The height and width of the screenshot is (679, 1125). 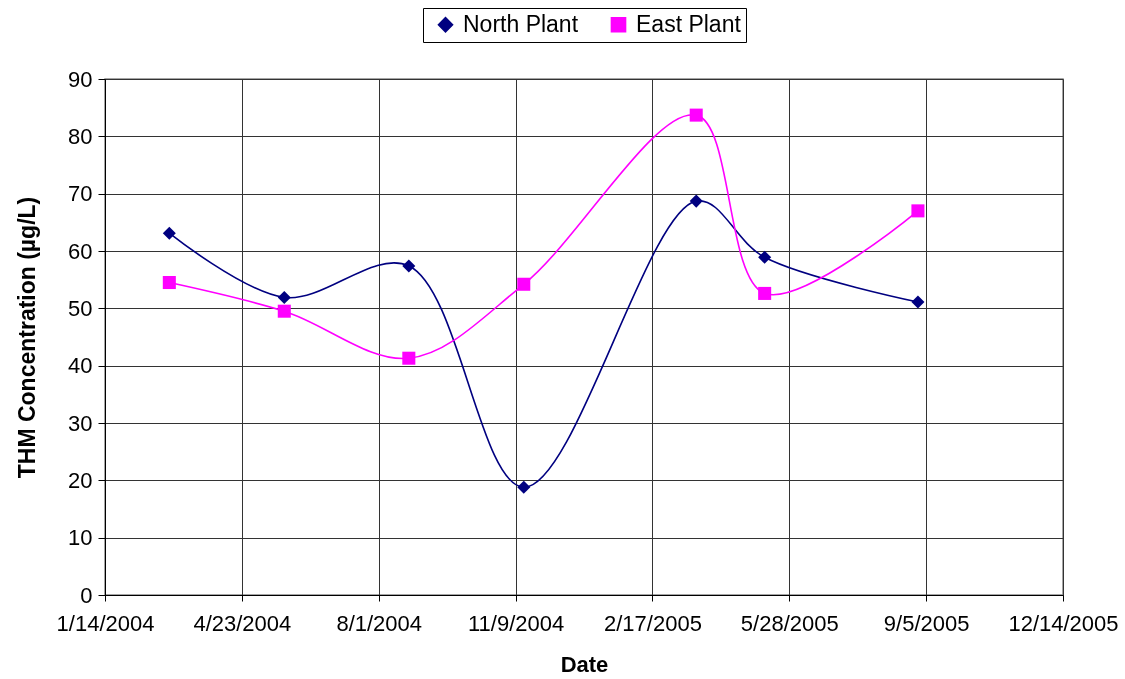 What do you see at coordinates (584, 664) in the screenshot?
I see `x-axis-title: Date` at bounding box center [584, 664].